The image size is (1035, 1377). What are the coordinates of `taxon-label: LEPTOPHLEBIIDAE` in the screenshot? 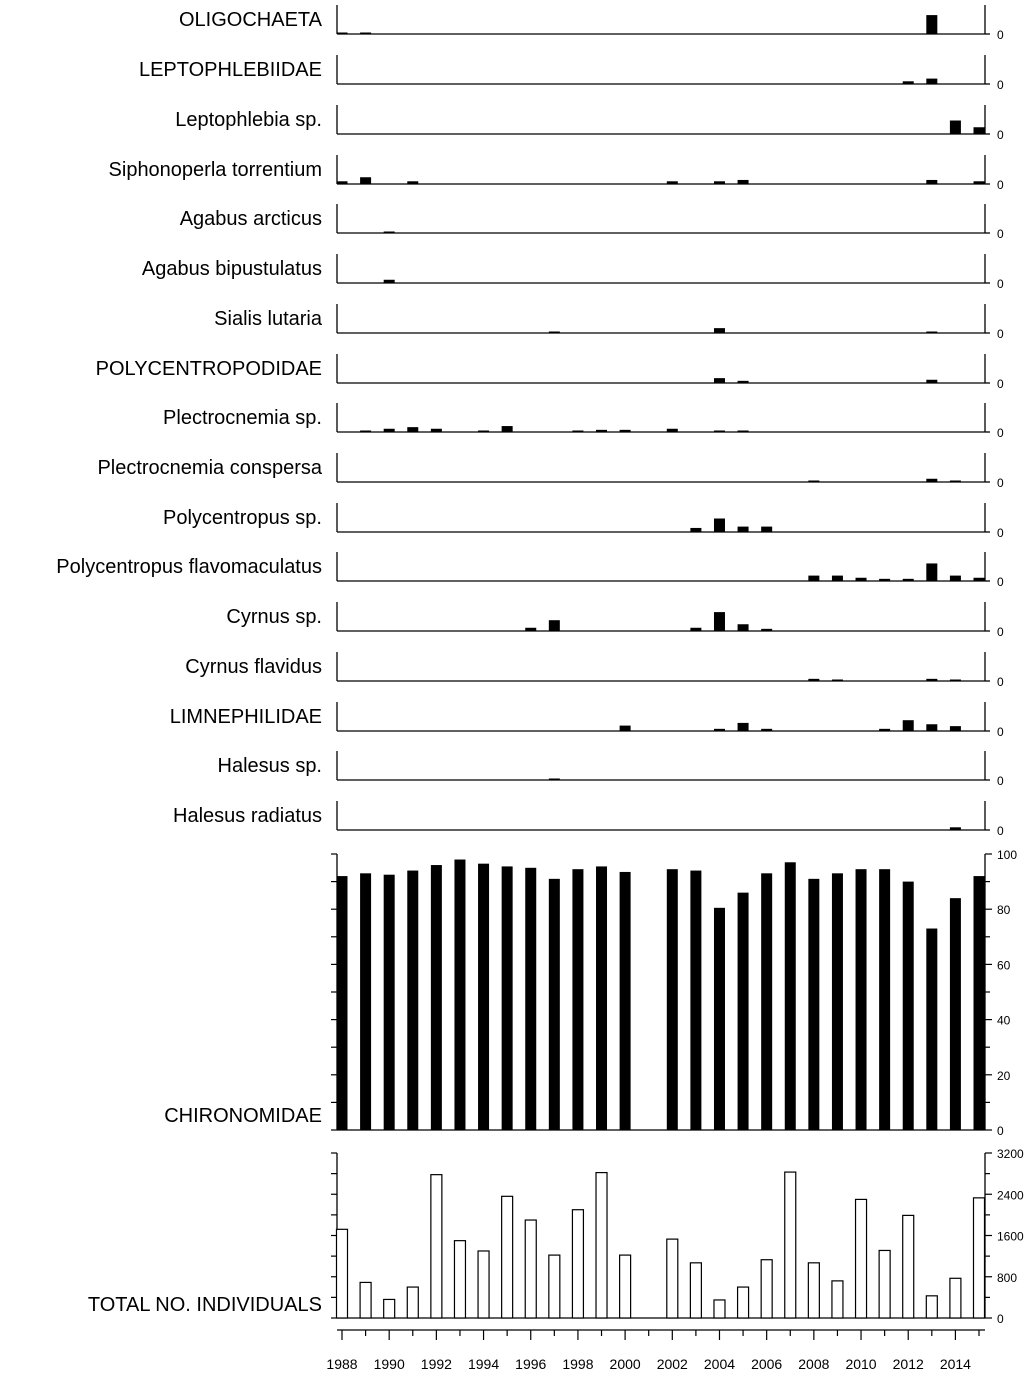 It's located at (230, 70).